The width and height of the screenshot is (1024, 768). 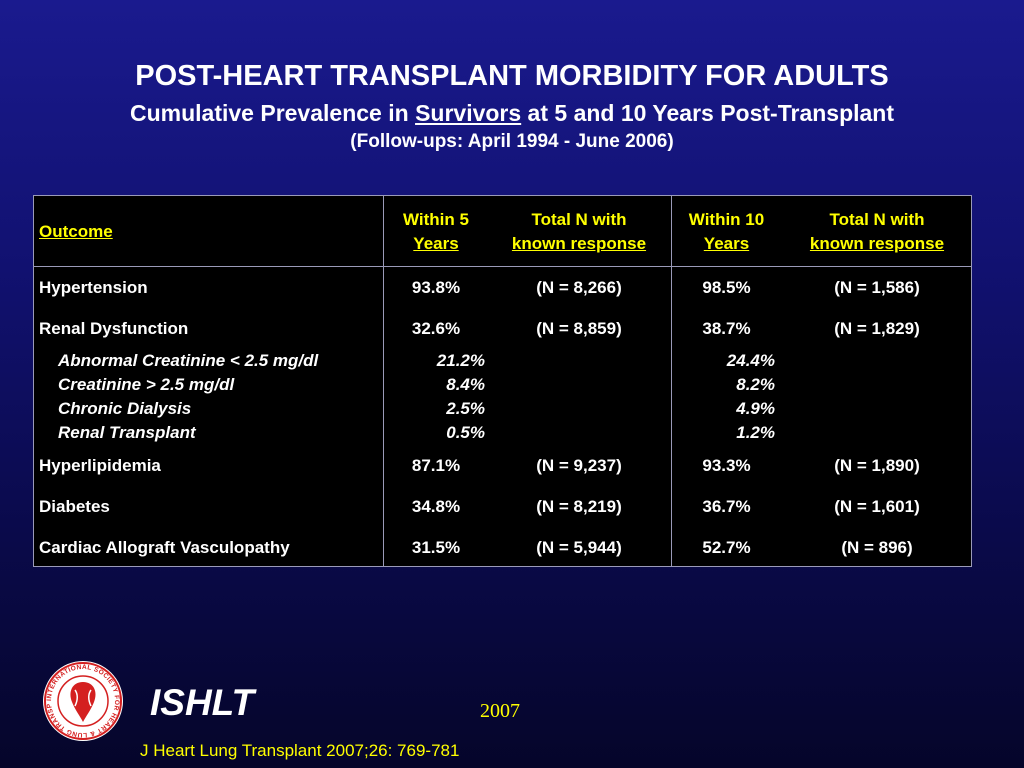 I want to click on cell-w5: 31.5%, so click(x=436, y=547).